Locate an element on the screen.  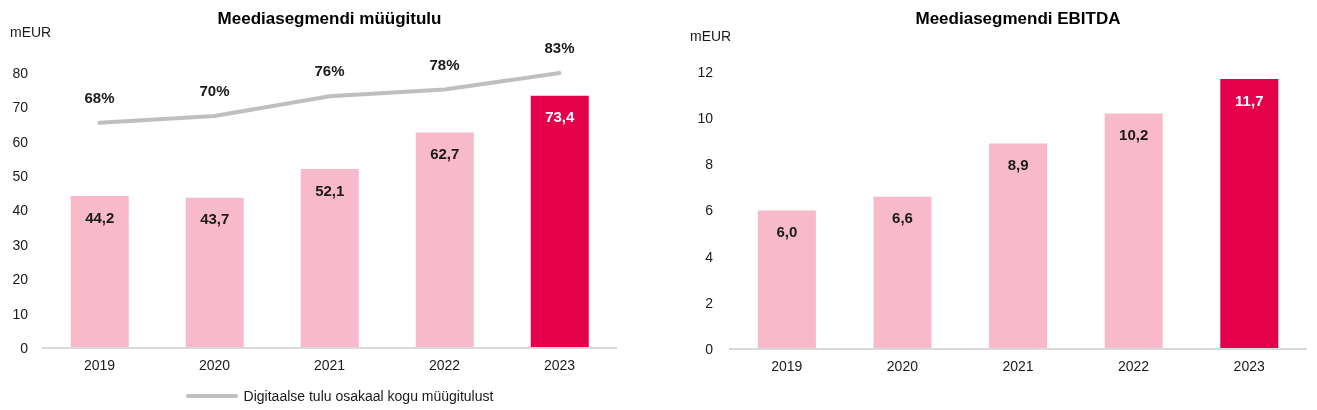
data-label: 68% is located at coordinates (99, 97).